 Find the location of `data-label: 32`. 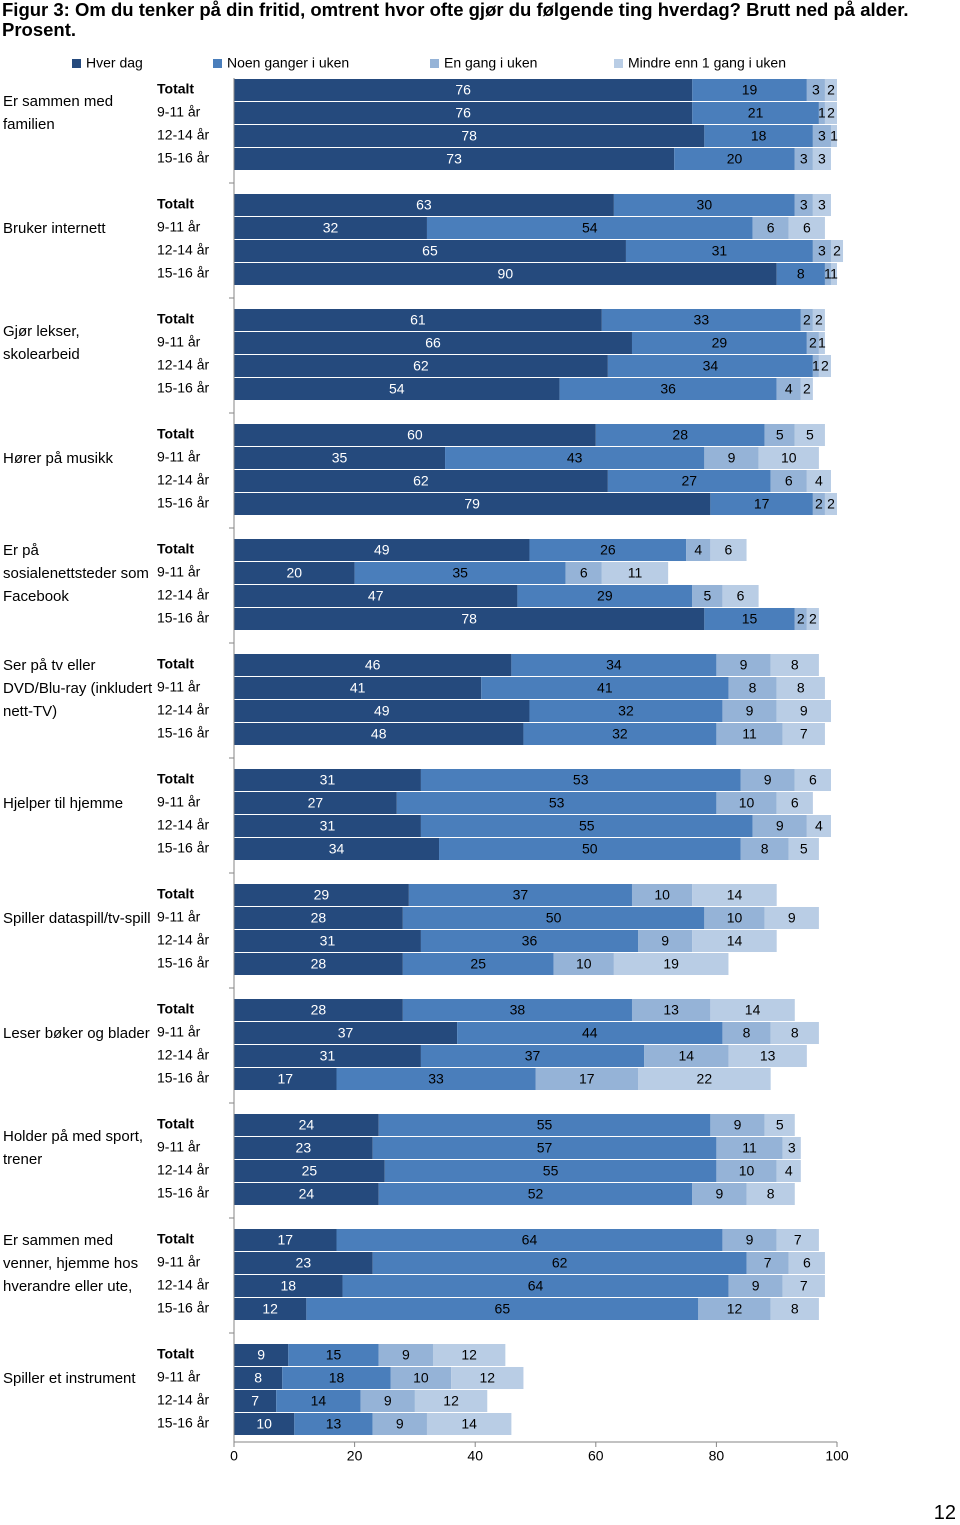

data-label: 32 is located at coordinates (626, 711).